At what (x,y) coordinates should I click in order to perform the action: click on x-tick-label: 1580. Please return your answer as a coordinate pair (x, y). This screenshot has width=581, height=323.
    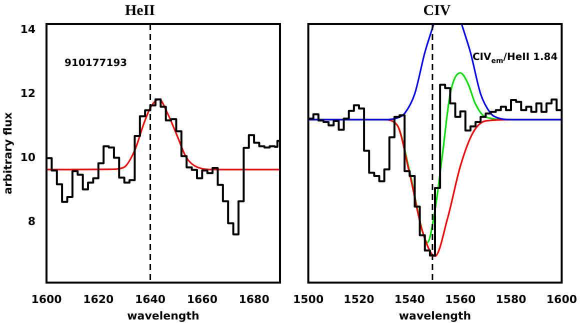
    Looking at the image, I should click on (511, 299).